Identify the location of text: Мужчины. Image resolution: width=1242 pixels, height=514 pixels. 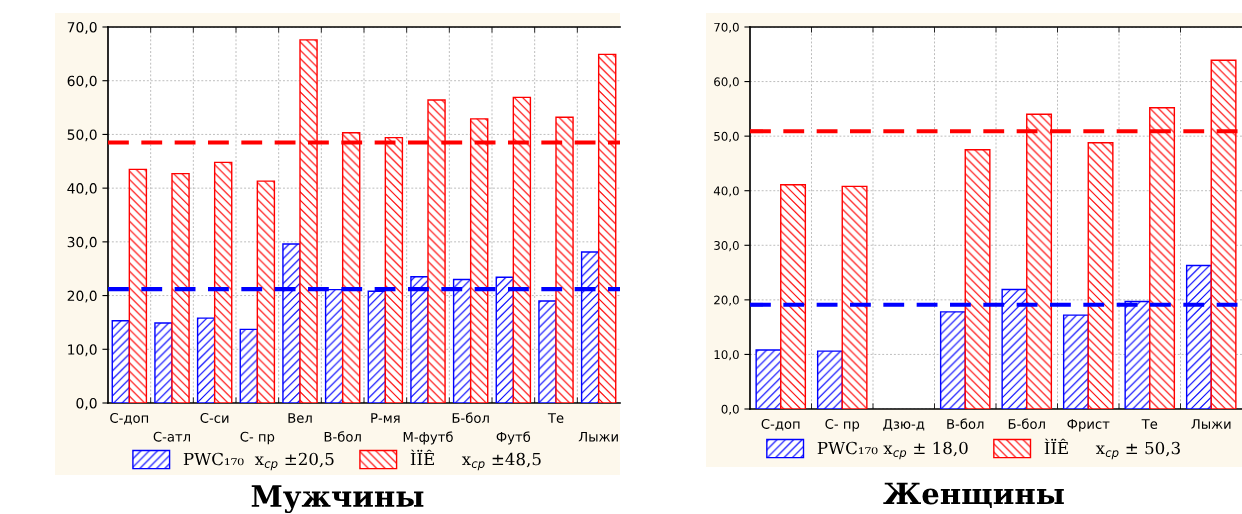
(337, 499).